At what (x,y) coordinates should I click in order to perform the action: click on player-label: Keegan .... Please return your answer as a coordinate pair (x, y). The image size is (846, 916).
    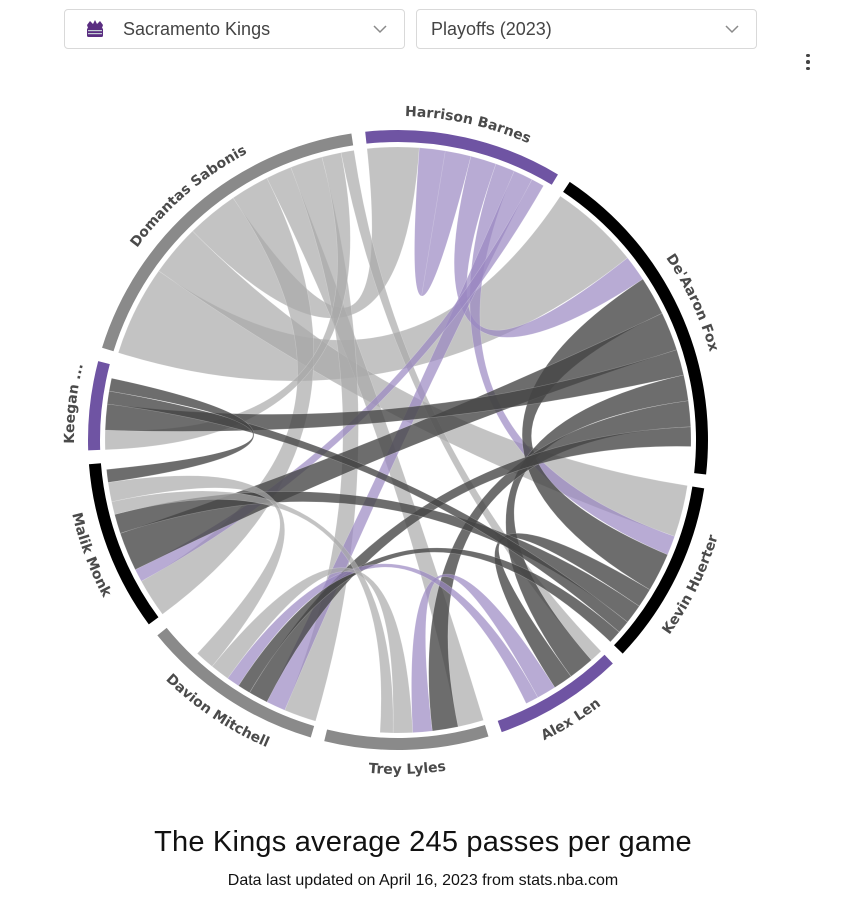
    Looking at the image, I should click on (74, 403).